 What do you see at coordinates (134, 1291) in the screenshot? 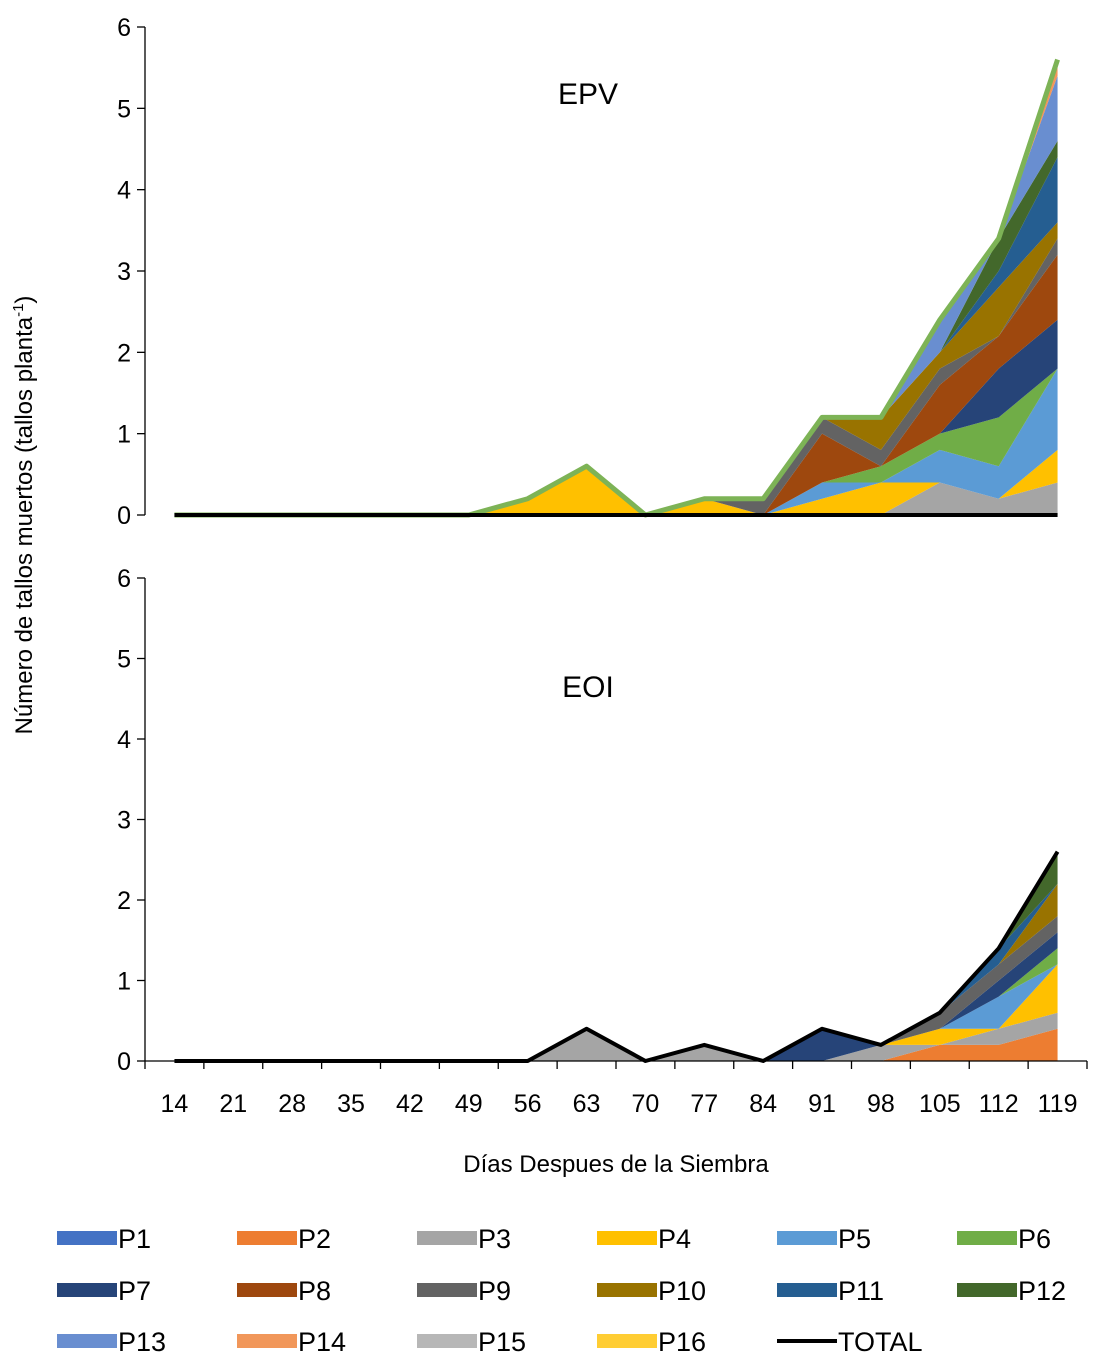
I see `legend-label-p7: P7` at bounding box center [134, 1291].